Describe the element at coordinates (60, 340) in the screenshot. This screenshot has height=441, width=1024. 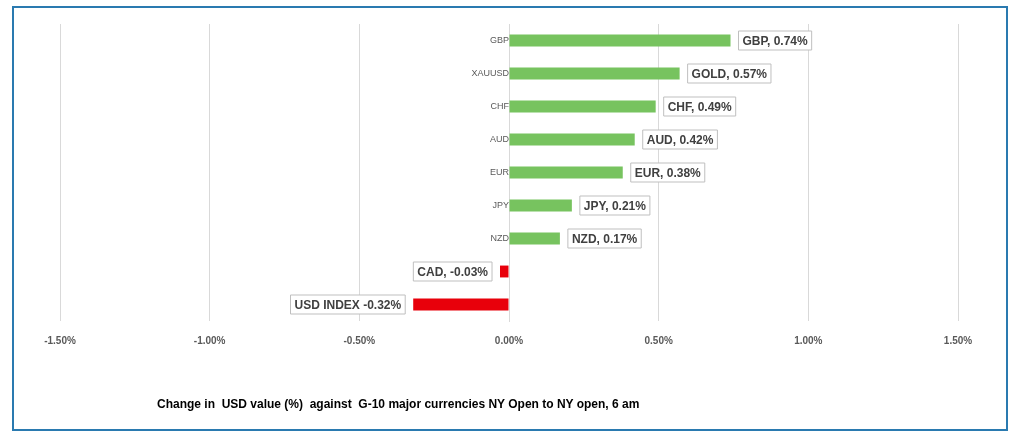
I see `x-tick-label: -1.50%` at that location.